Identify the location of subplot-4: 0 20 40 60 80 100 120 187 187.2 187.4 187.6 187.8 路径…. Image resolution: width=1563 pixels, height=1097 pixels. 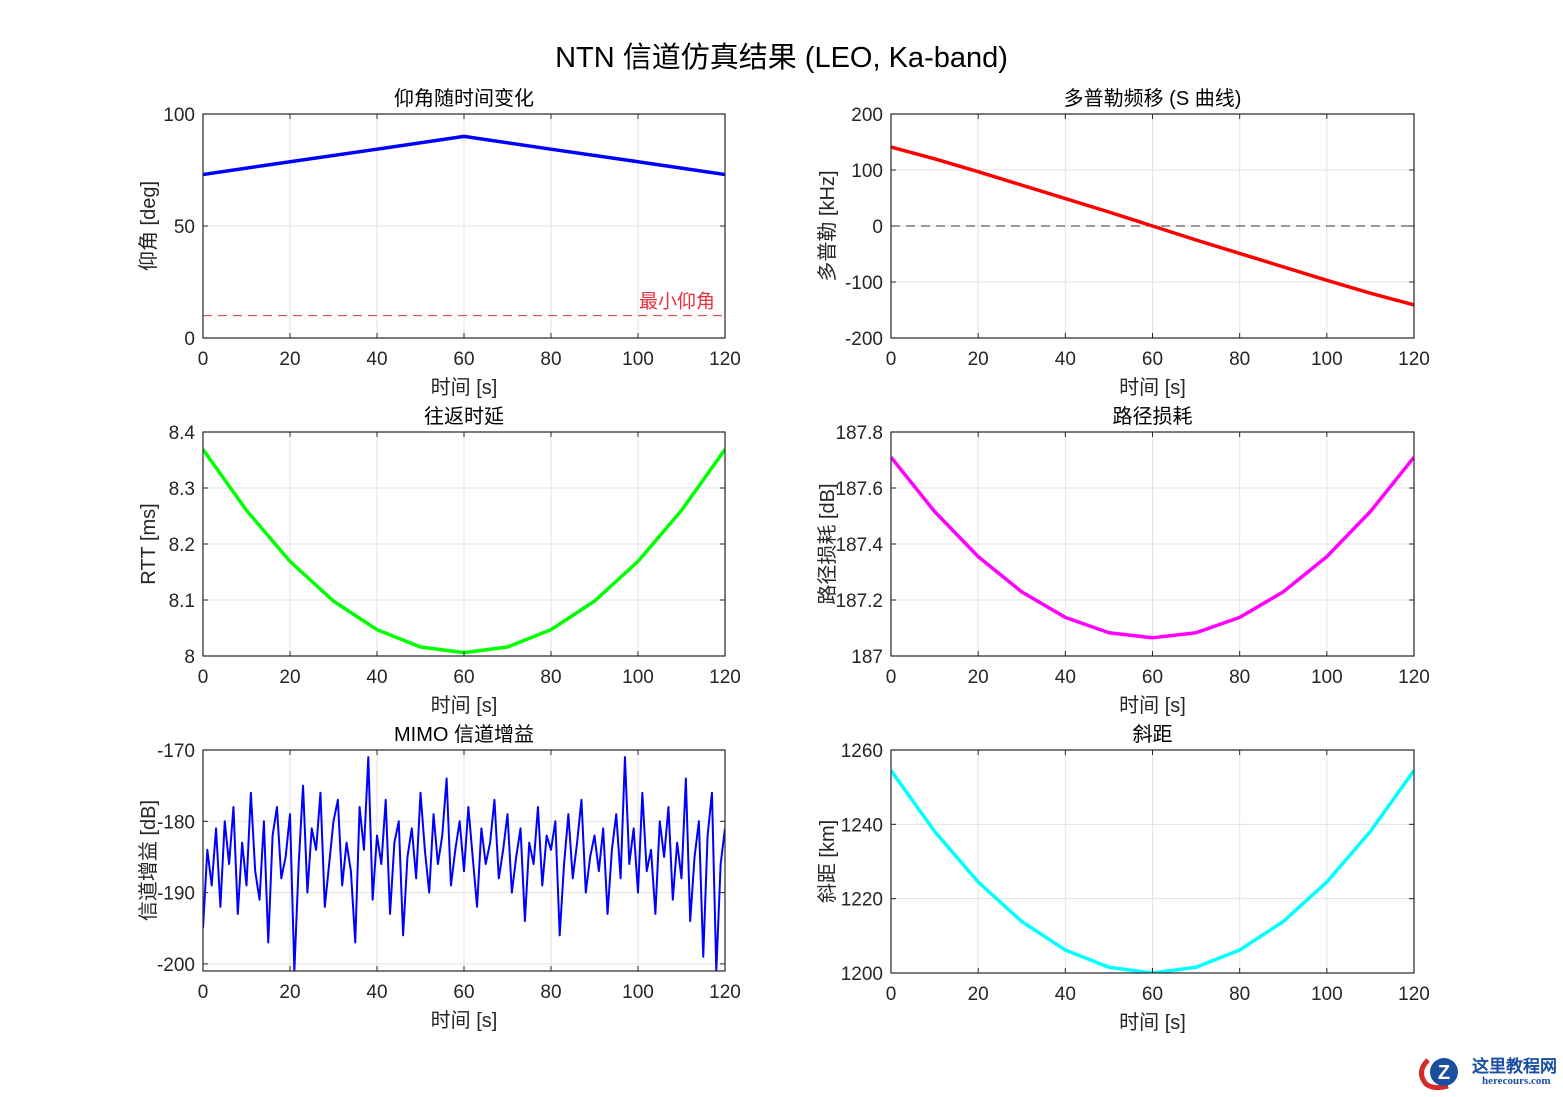
(1123, 561).